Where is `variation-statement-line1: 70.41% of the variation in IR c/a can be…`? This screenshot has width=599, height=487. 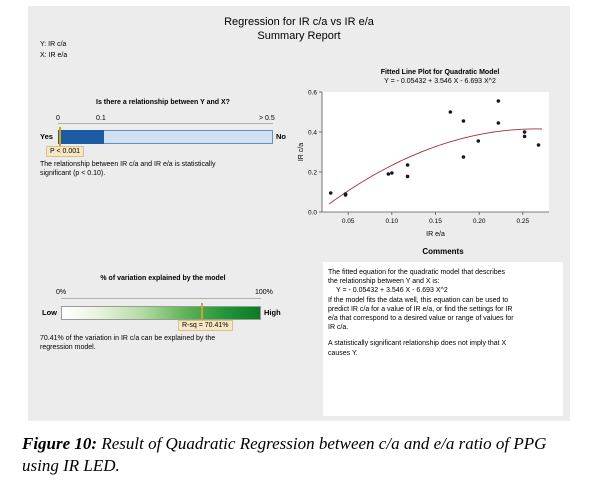 variation-statement-line1: 70.41% of the variation in IR c/a can be… is located at coordinates (128, 338).